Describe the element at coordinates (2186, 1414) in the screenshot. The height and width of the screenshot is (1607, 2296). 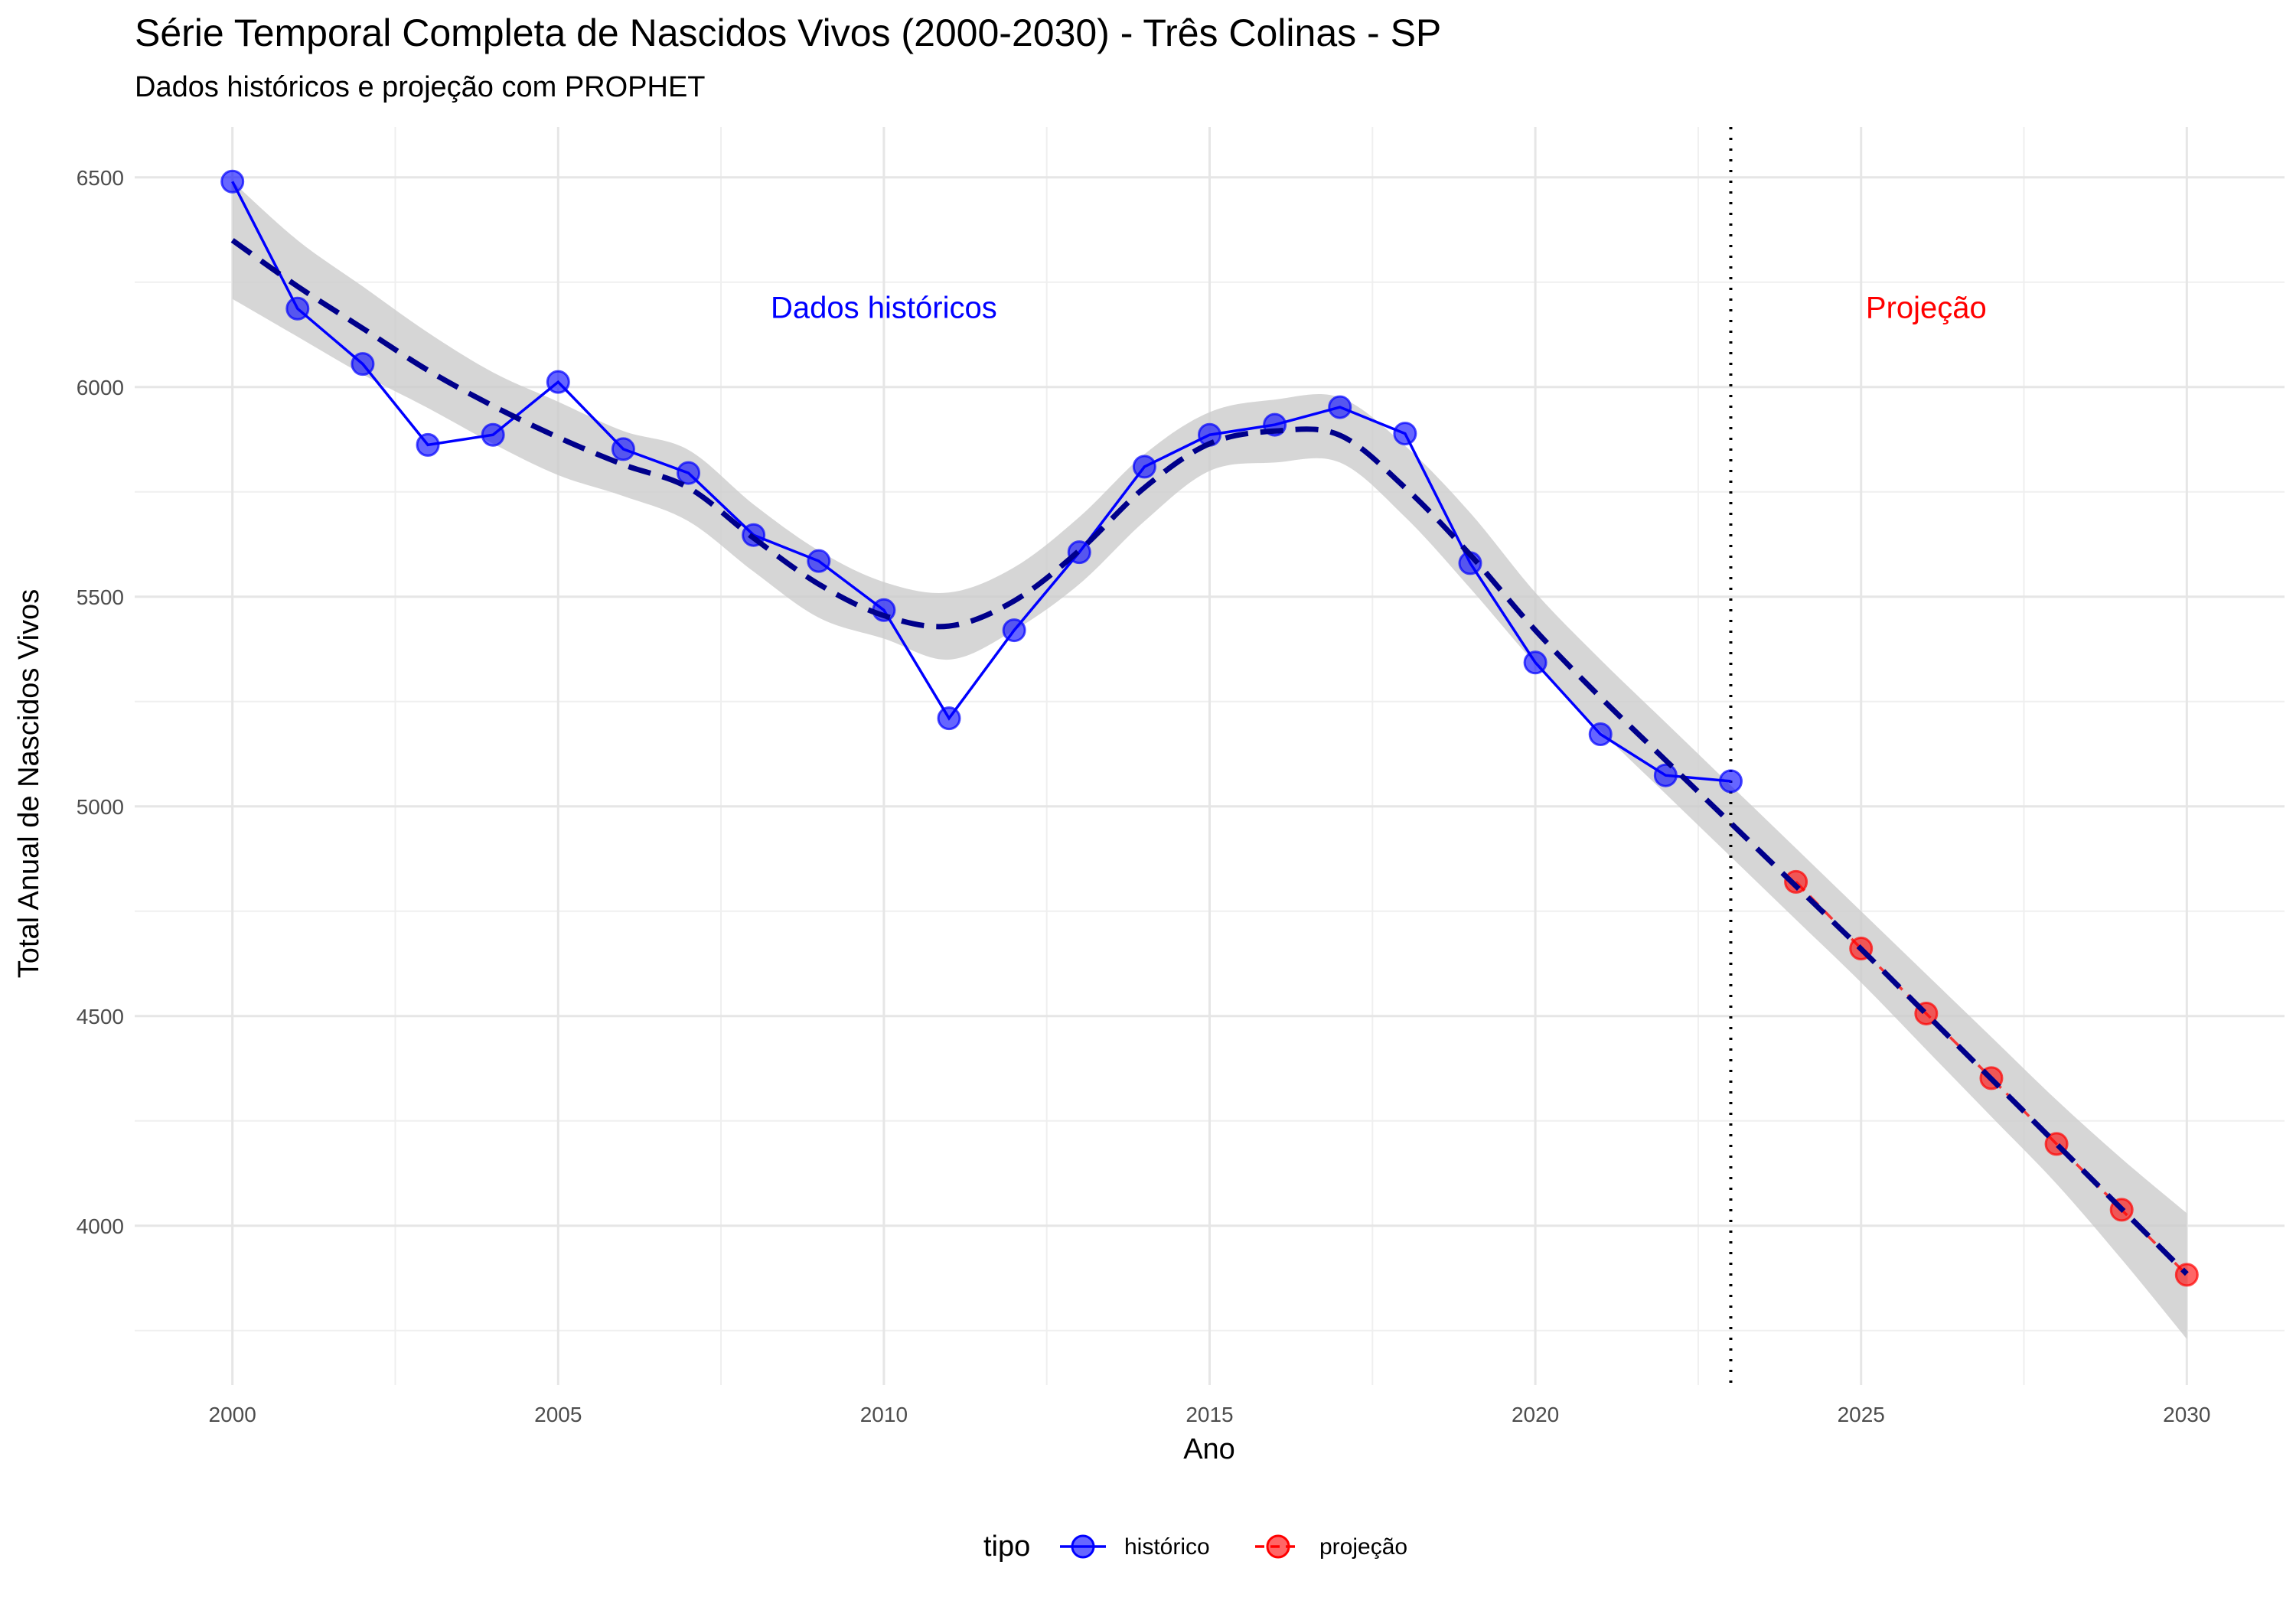
I see `x-tick-label: 2030` at that location.